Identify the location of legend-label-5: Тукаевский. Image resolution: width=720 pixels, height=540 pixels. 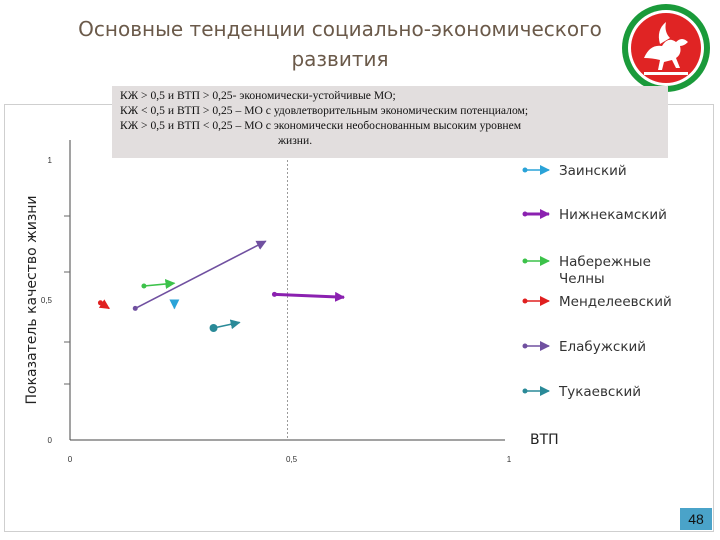
(599, 392).